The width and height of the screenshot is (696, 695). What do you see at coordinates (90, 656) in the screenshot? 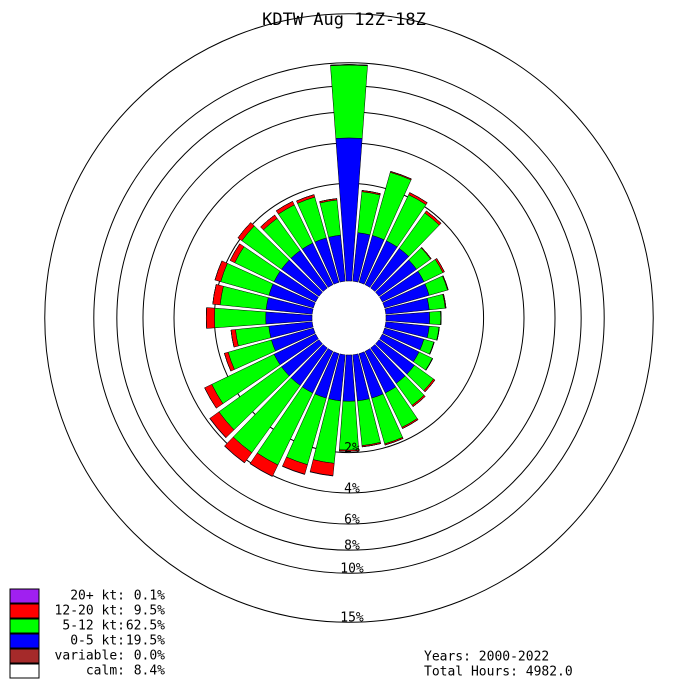
I see `legend-label: variable:` at bounding box center [90, 656].